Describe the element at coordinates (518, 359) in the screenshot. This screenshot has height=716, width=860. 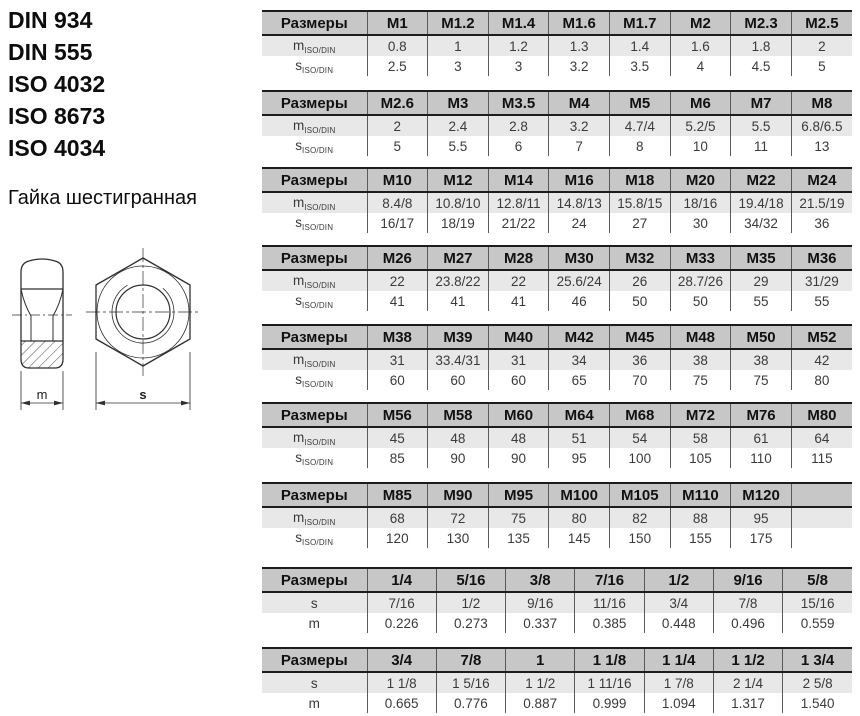
I see `value-cell: 31` at that location.